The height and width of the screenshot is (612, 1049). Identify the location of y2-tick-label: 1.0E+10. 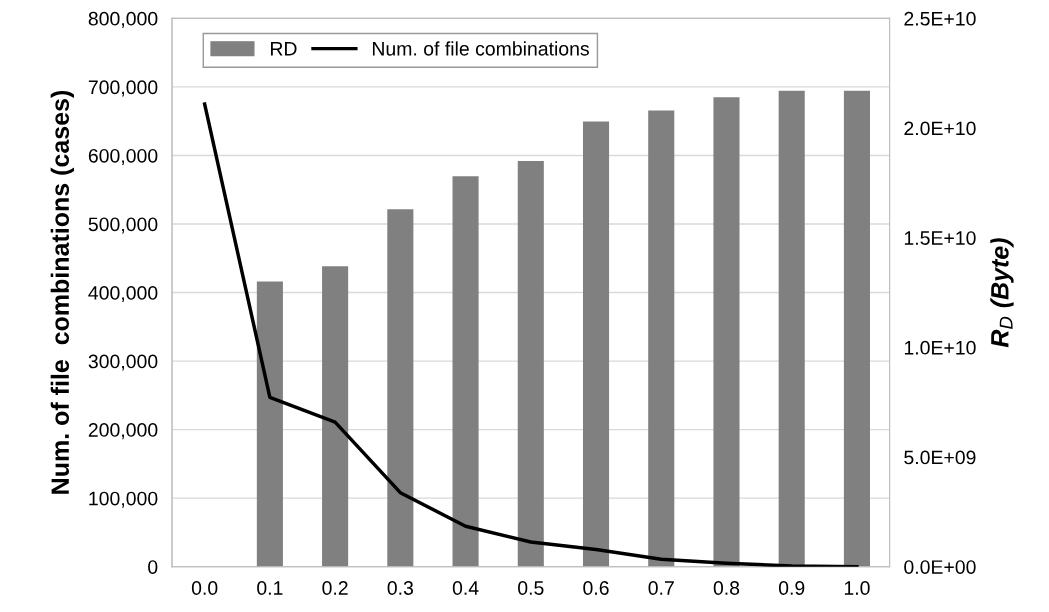
(940, 347).